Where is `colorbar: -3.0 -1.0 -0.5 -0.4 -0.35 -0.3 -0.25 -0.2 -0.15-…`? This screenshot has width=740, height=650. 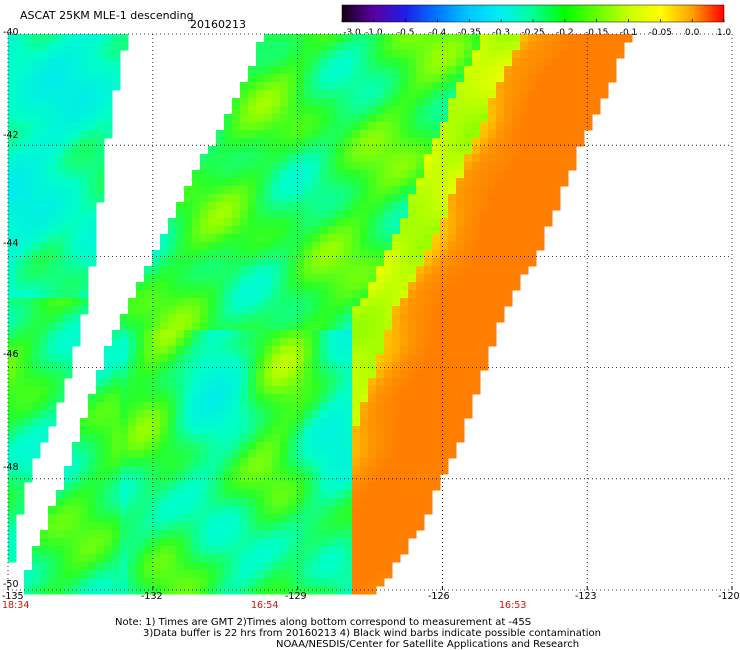
colorbar: -3.0 -1.0 -0.5 -0.4 -0.35 -0.3 -0.25 -0.2 -0.15-… is located at coordinates (536, 21).